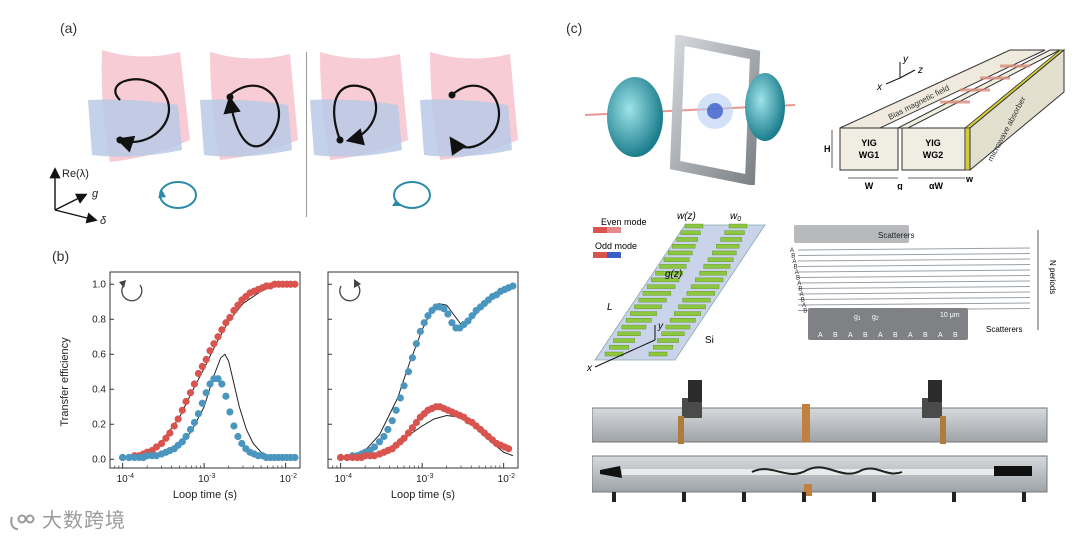 The image size is (1080, 537). I want to click on acoustic-waveguide-photo, so click(820, 441).